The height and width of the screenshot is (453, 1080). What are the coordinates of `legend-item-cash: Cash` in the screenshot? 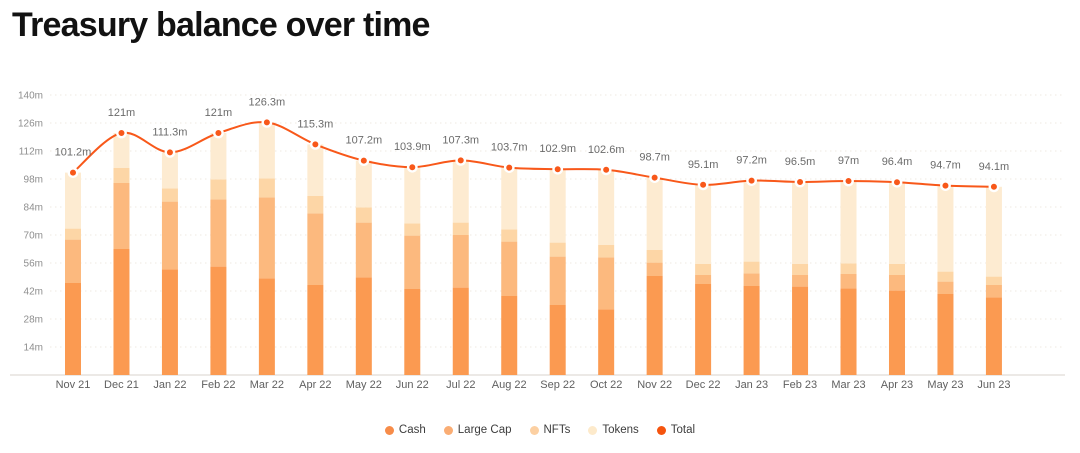 It's located at (405, 430).